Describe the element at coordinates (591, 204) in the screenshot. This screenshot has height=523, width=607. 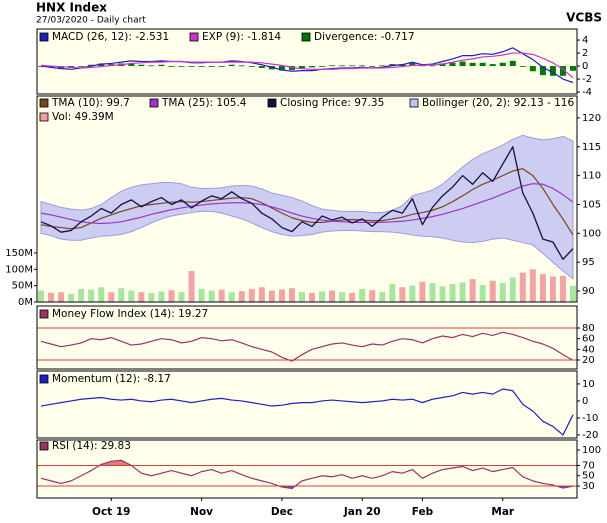
I see `y-tick-label: 105` at that location.